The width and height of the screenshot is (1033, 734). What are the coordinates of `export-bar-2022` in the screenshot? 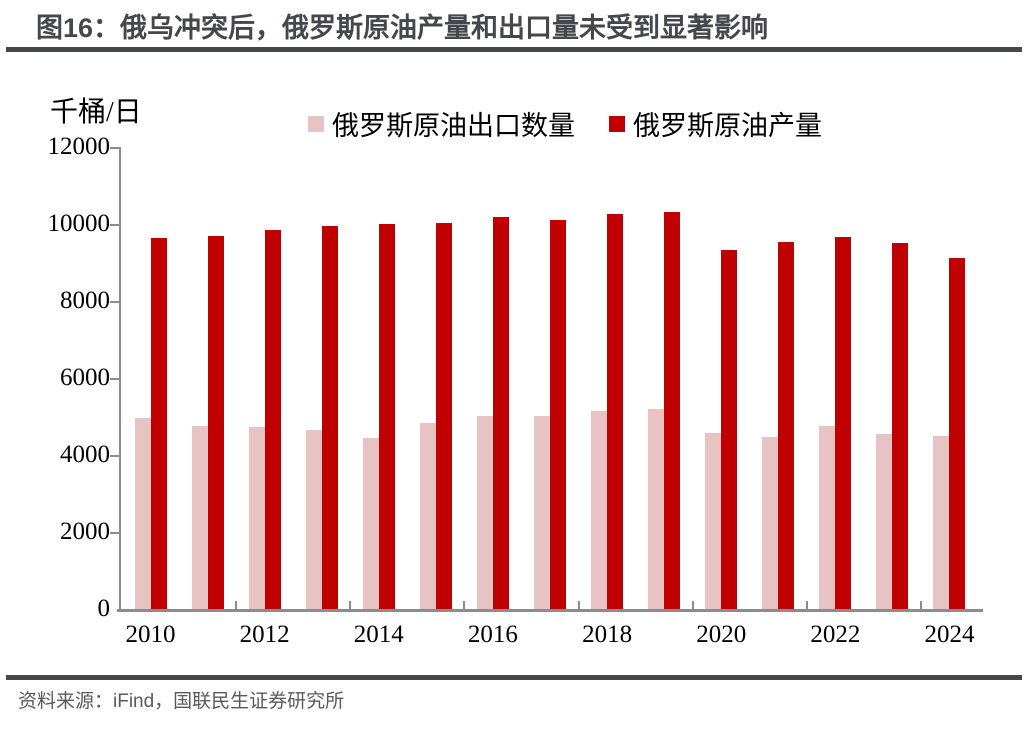 It's located at (827, 518).